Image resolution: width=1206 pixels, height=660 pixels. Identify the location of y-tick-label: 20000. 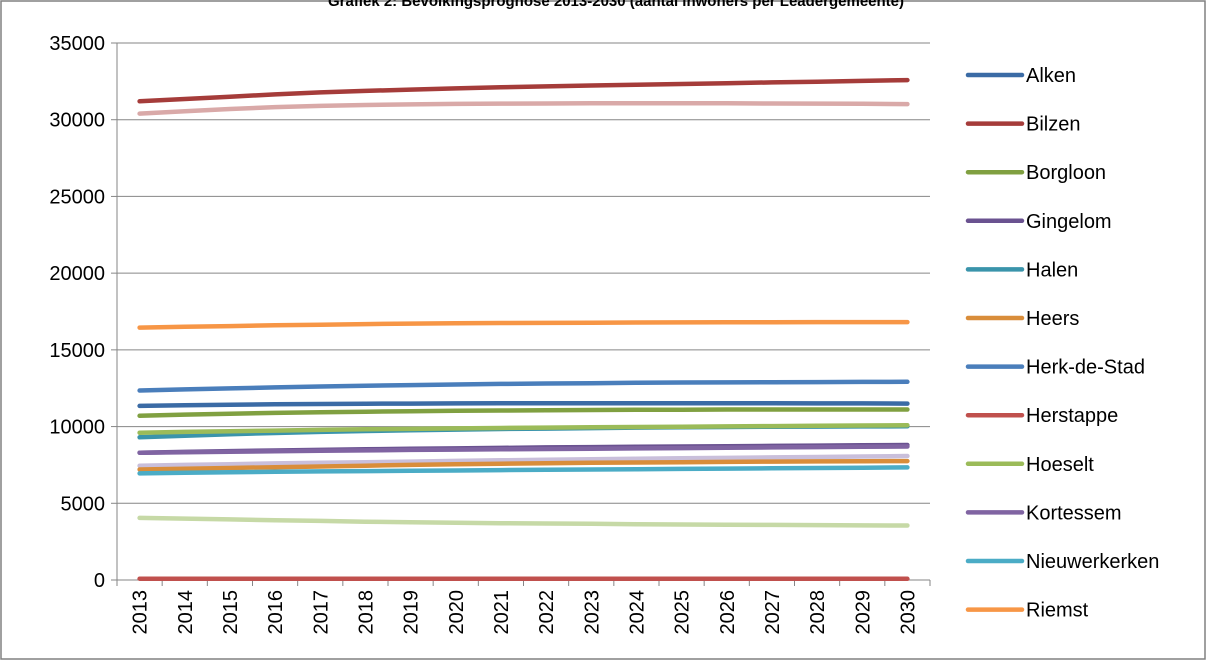
(77, 274).